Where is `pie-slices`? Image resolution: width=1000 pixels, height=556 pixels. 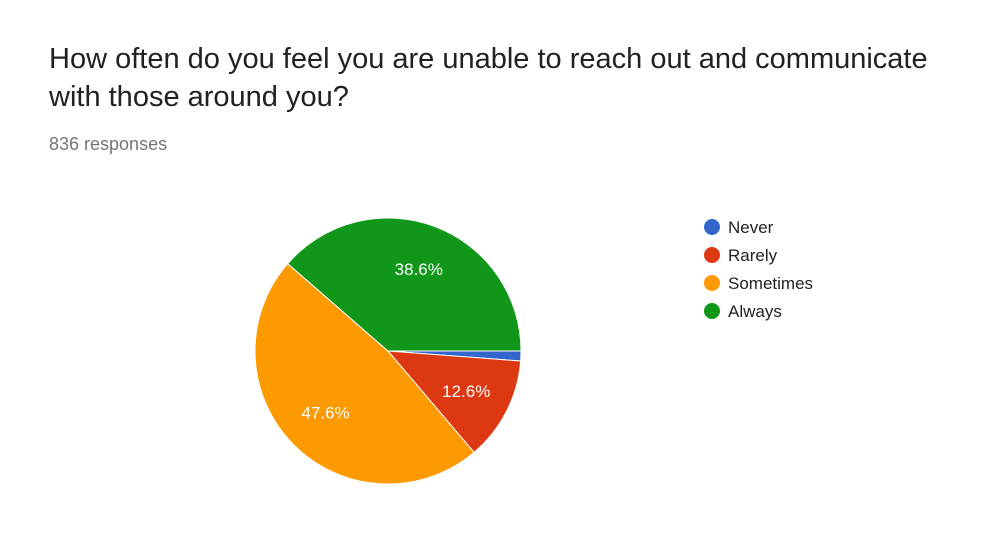 pie-slices is located at coordinates (388, 351).